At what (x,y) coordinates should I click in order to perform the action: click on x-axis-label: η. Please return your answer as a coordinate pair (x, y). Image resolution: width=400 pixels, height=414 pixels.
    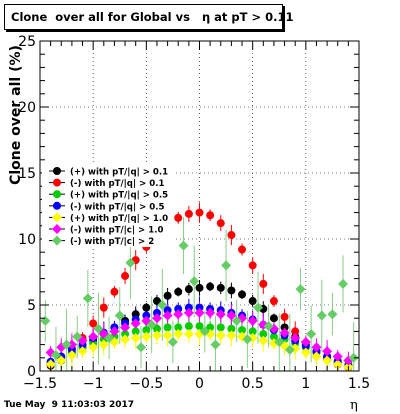
    Looking at the image, I should click on (354, 405).